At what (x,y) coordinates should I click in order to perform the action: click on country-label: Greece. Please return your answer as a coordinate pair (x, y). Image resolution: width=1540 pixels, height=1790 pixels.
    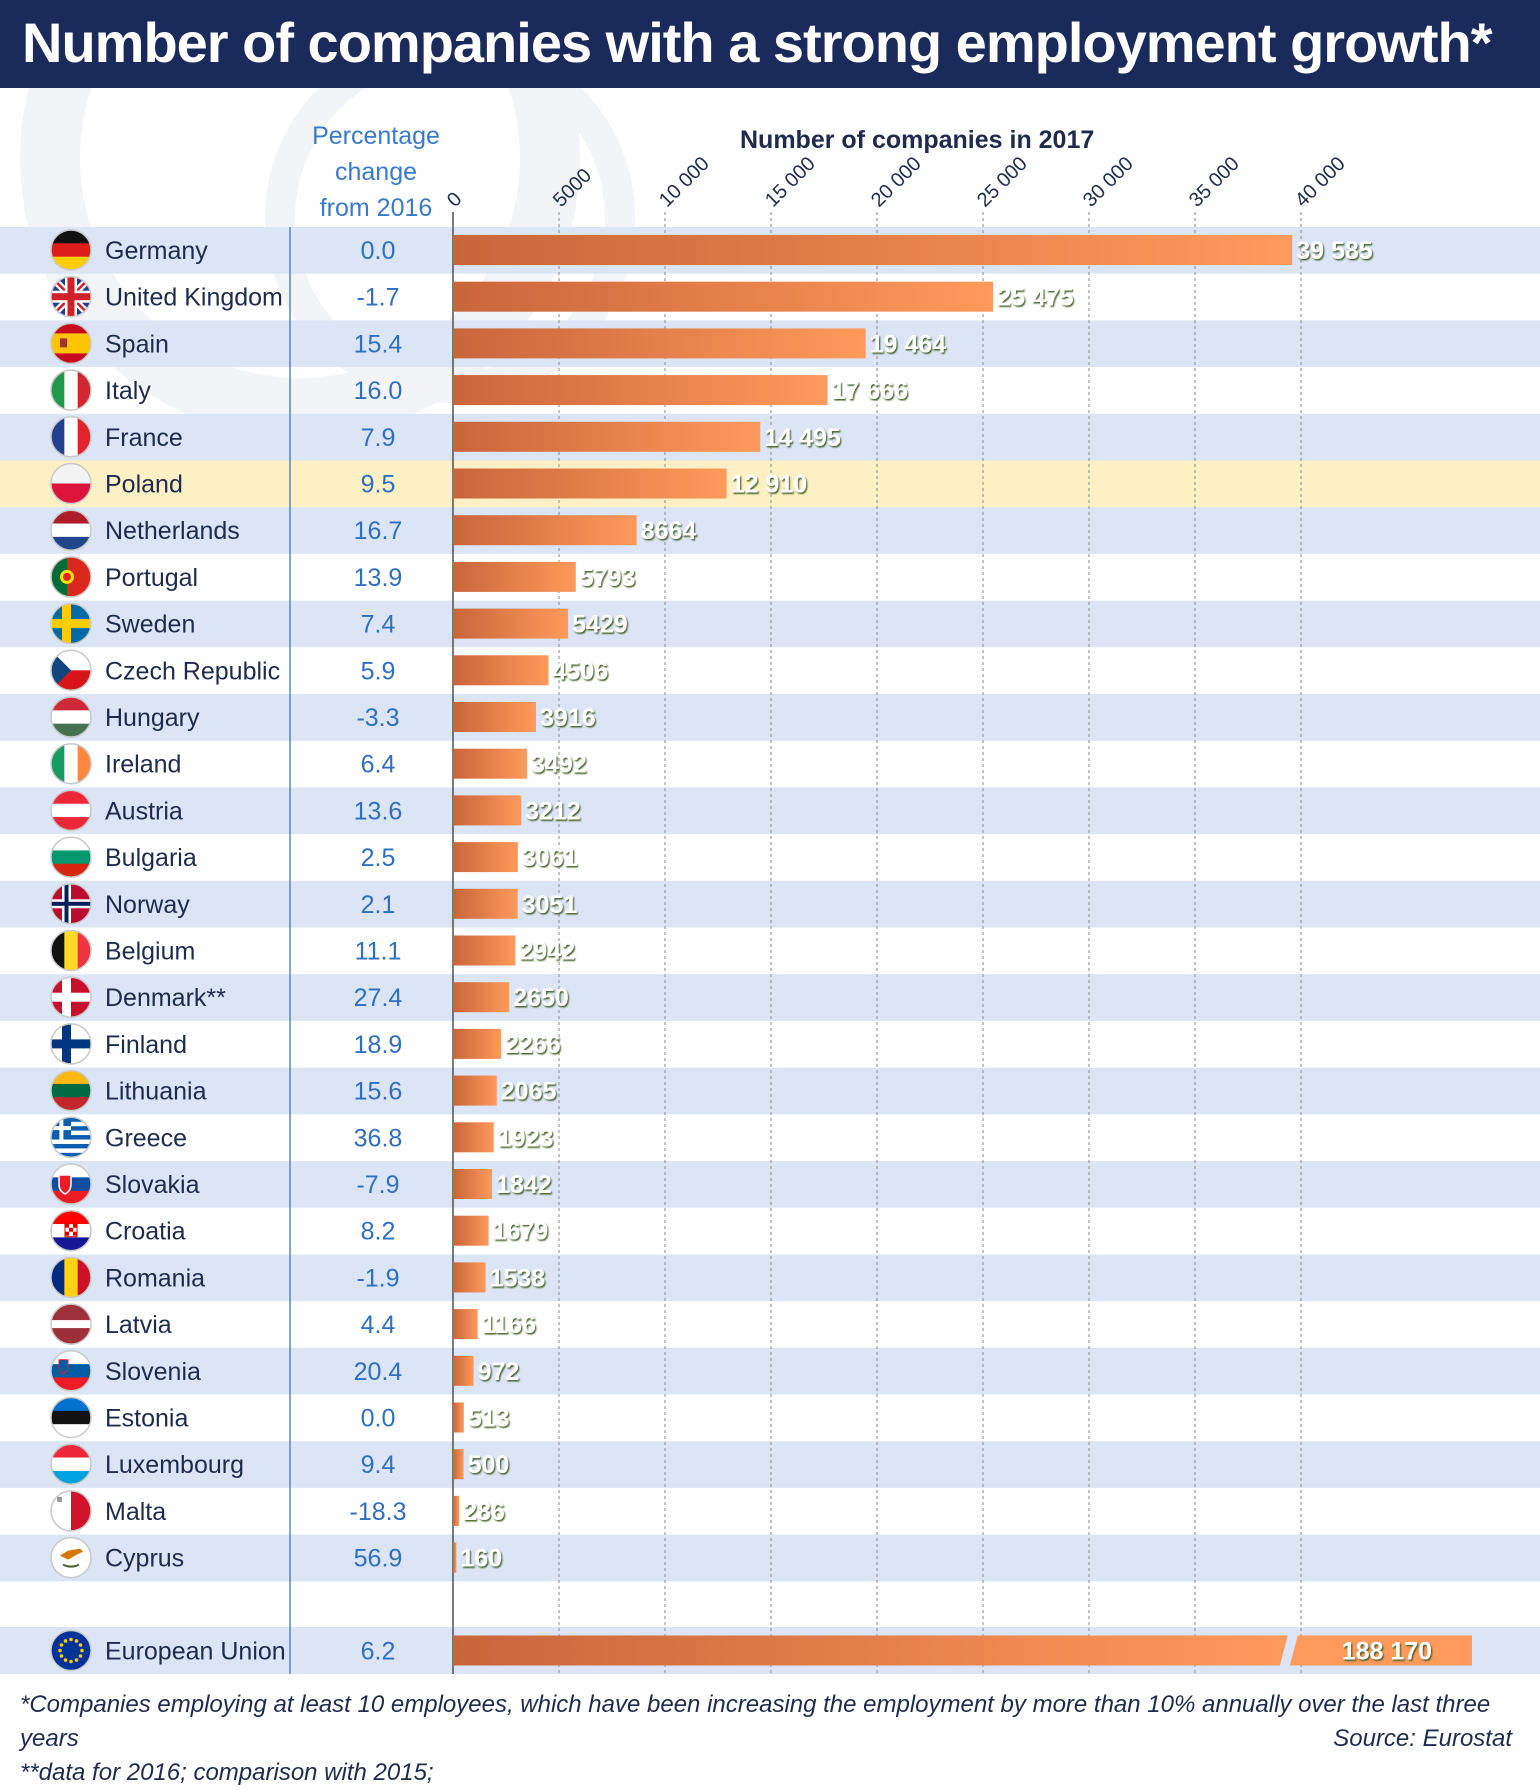
    Looking at the image, I should click on (146, 1138).